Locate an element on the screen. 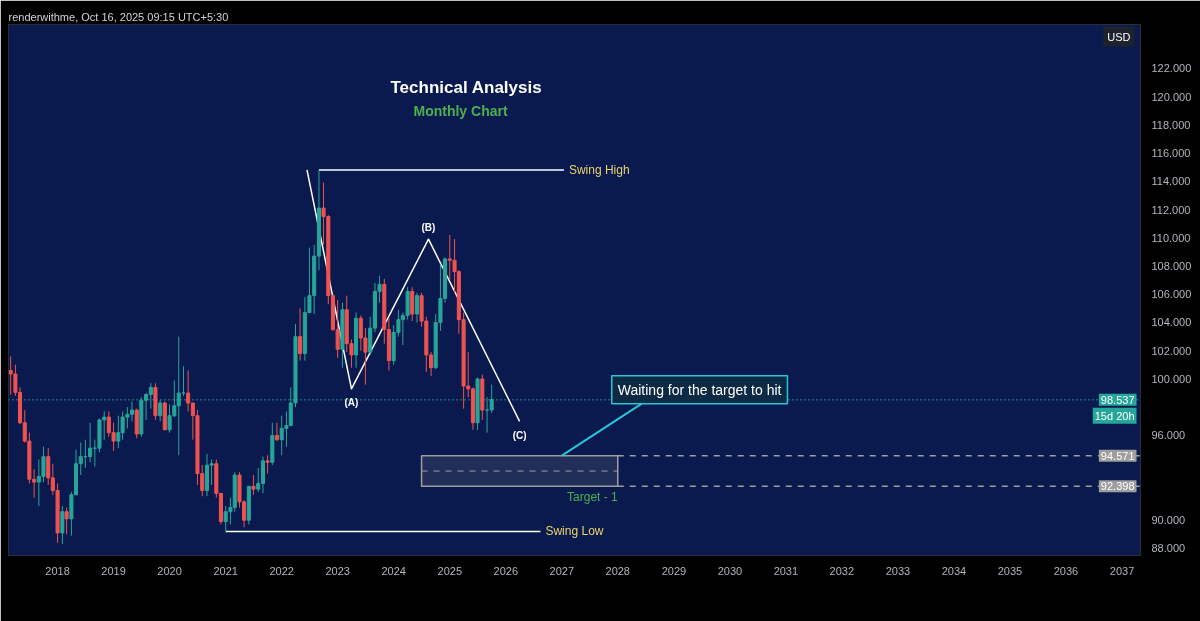  x-tick-label: 2018 is located at coordinates (57, 570).